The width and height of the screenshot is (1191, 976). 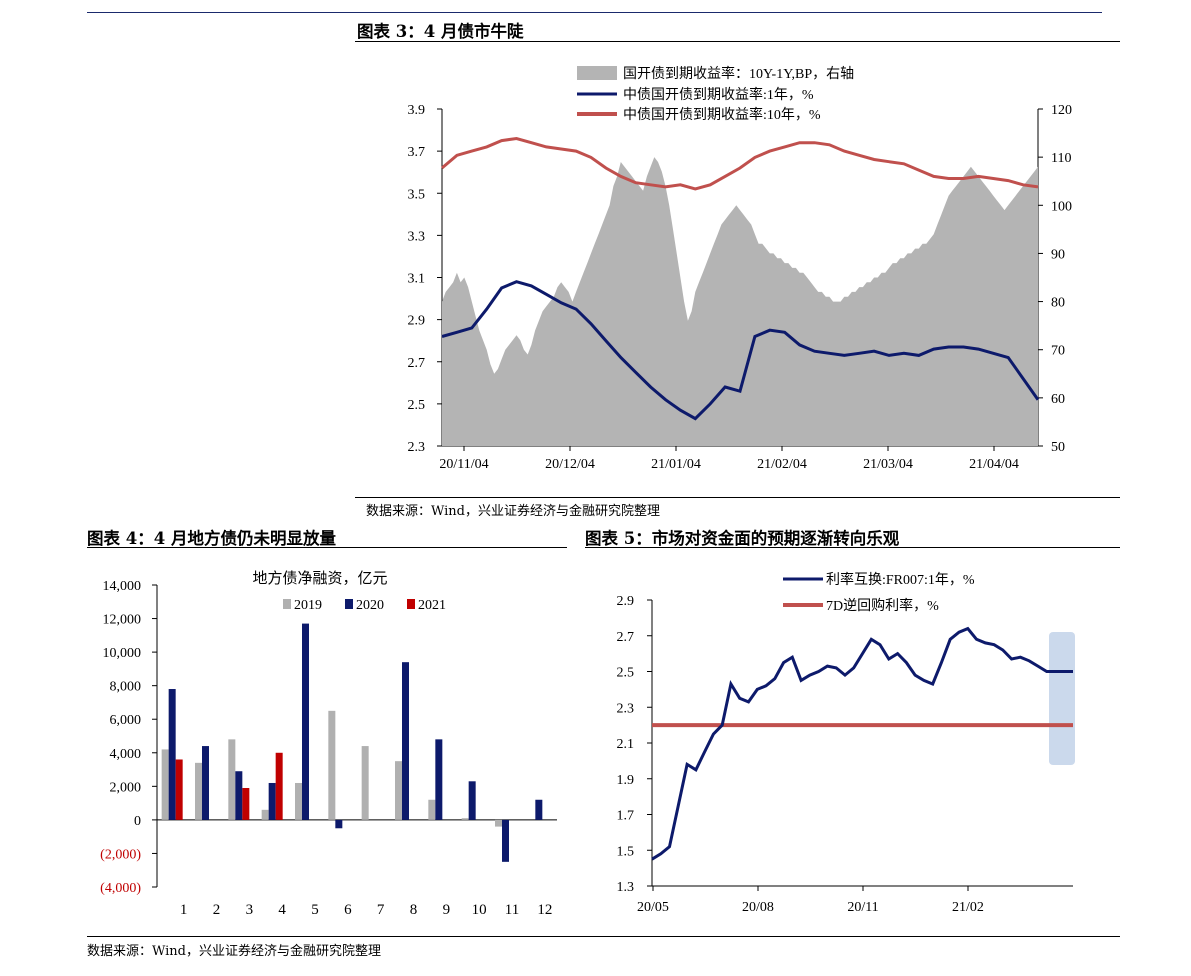 I want to click on chart5-title: 图表 5：市场对资金面的预期逐渐转向乐观, so click(x=742, y=538).